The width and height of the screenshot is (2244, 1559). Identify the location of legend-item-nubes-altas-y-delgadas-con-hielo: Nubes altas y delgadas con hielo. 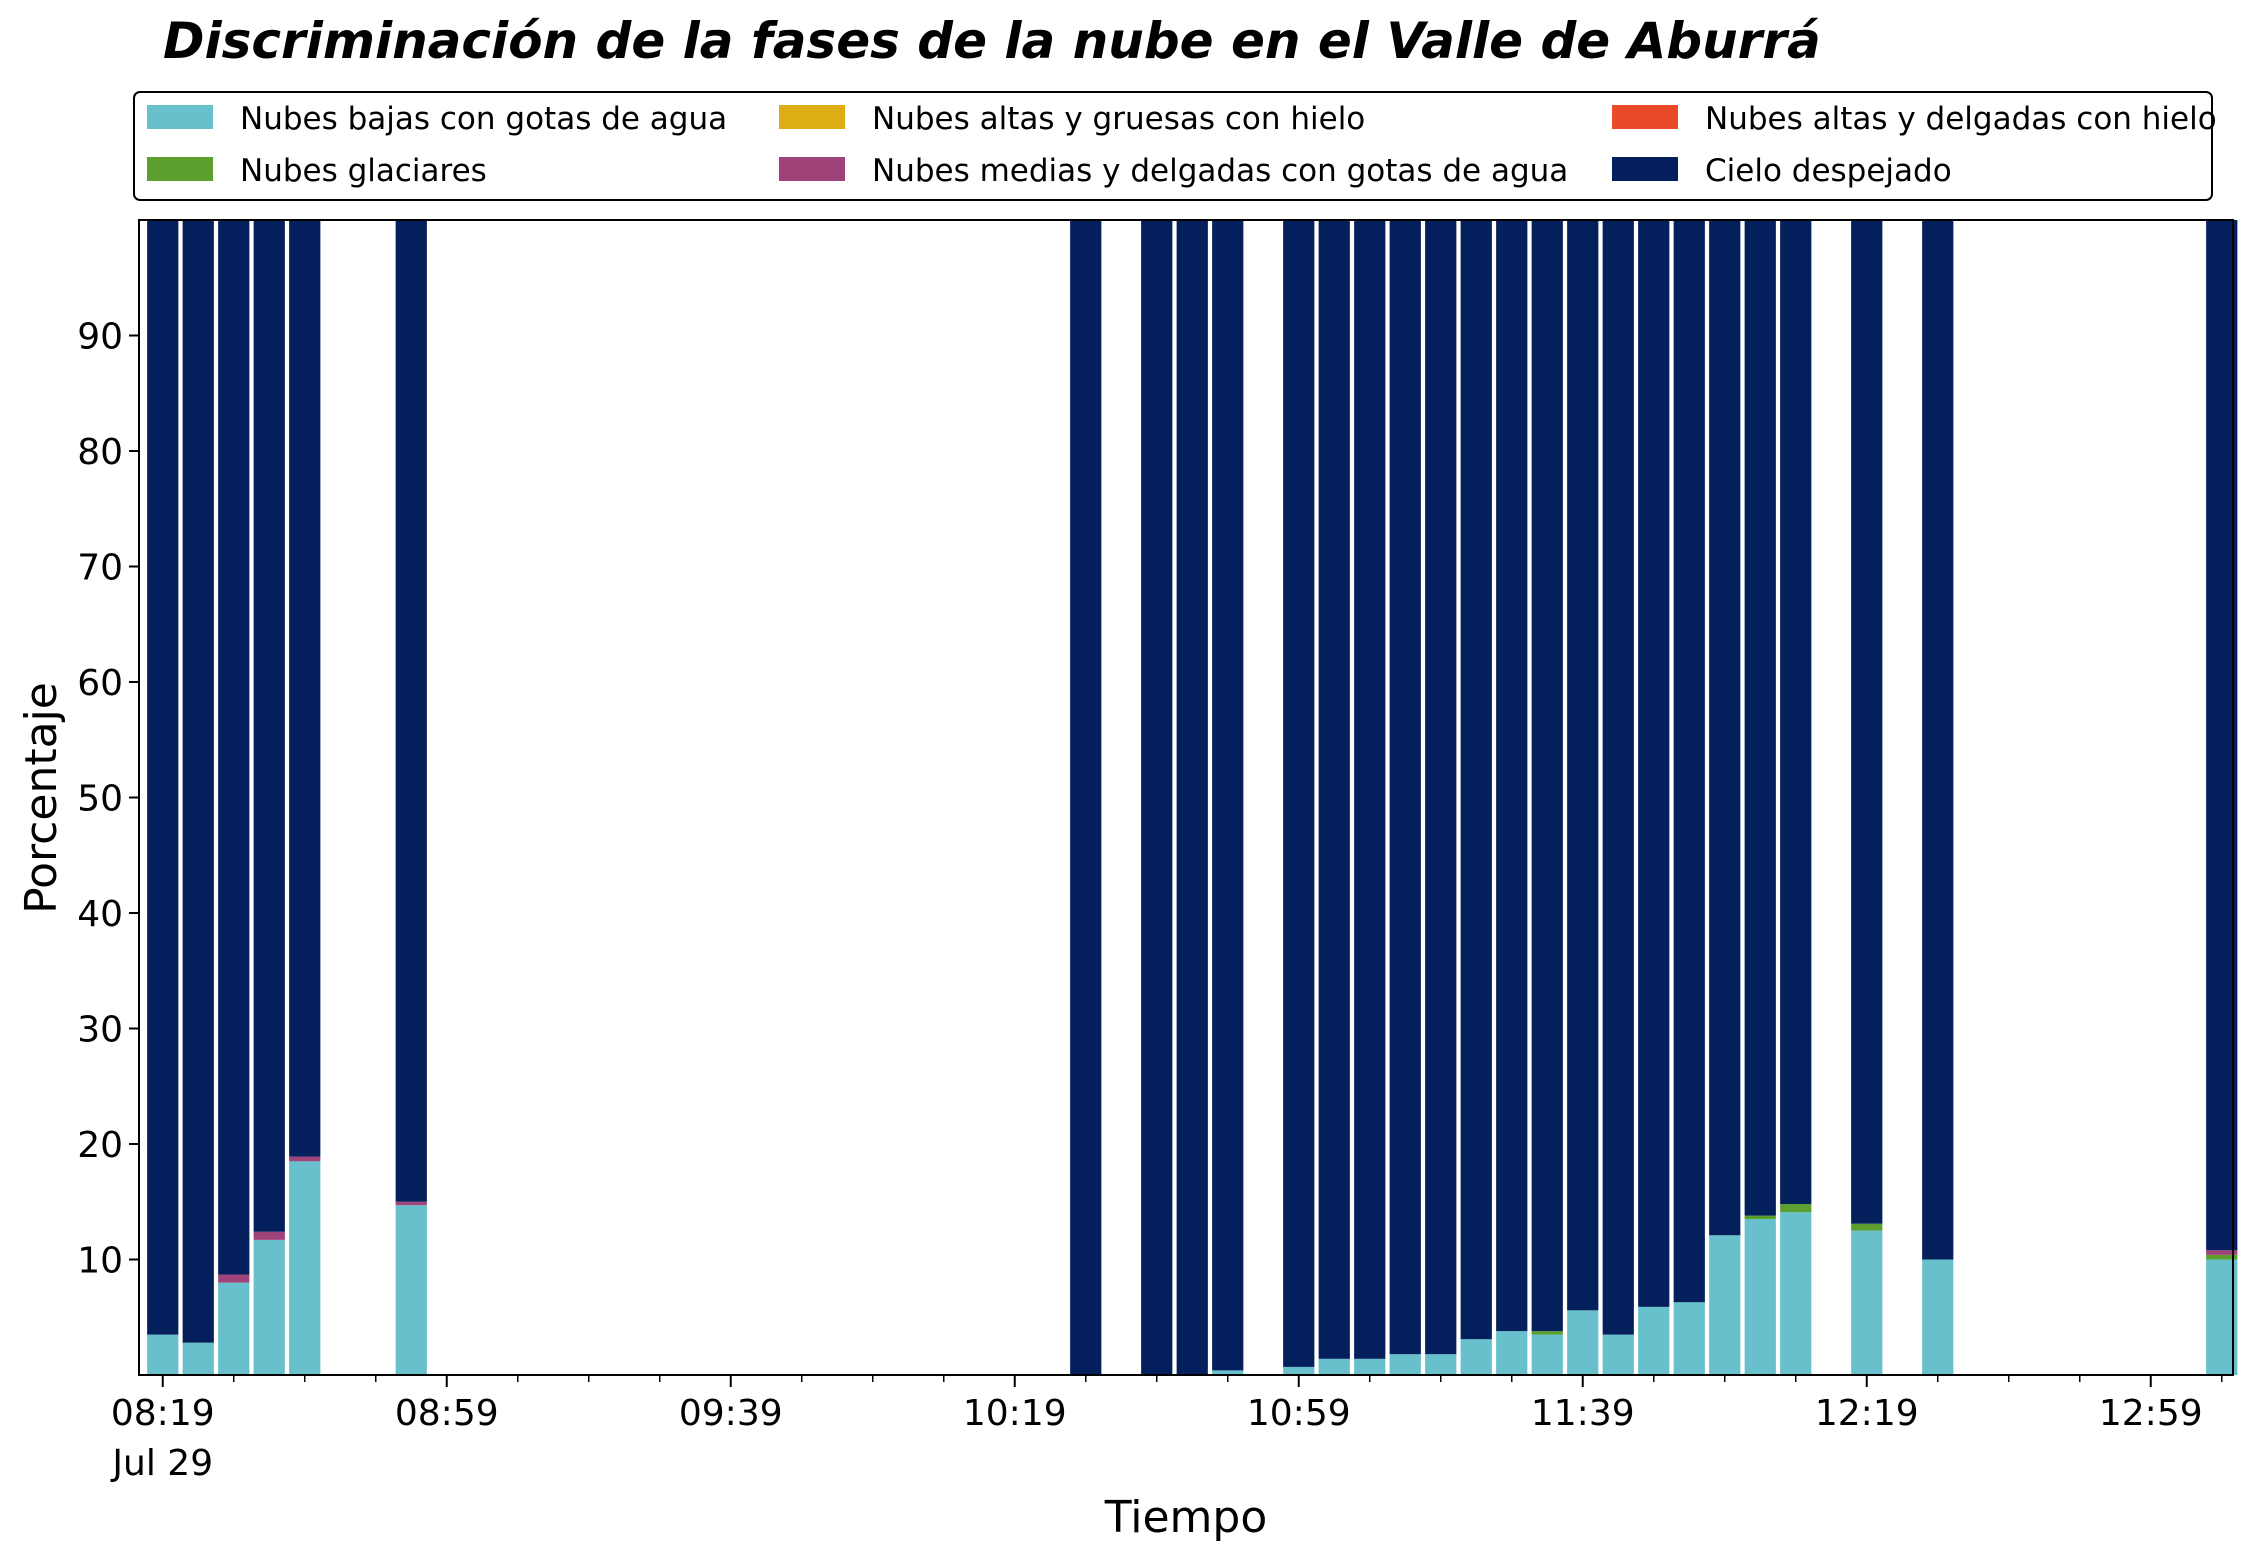
(1914, 119).